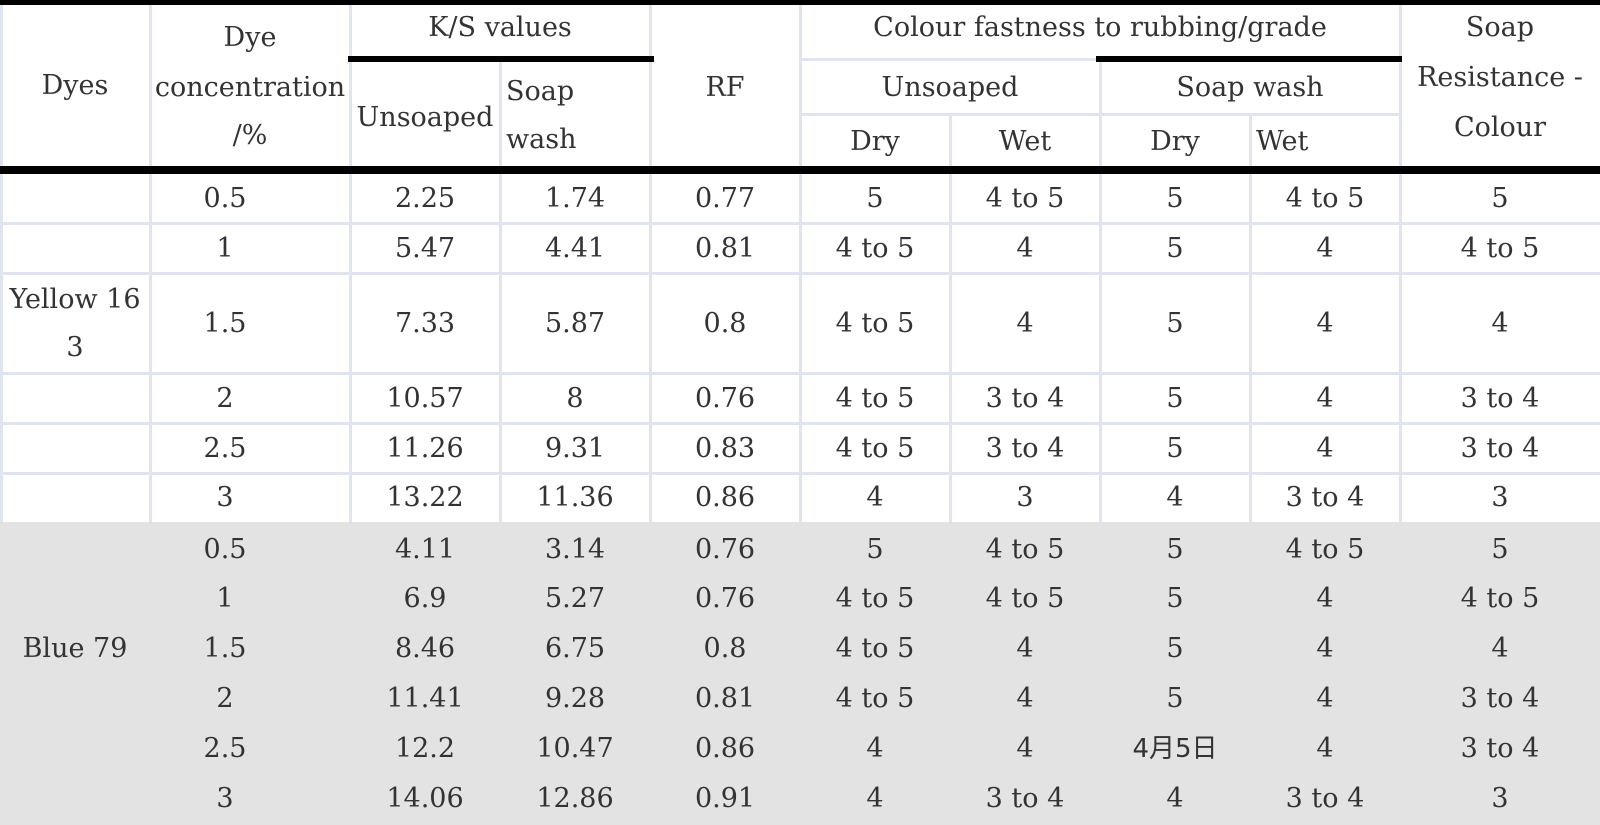 Image resolution: width=1600 pixels, height=825 pixels. I want to click on header-ks-soap-1: Soap, so click(540, 91).